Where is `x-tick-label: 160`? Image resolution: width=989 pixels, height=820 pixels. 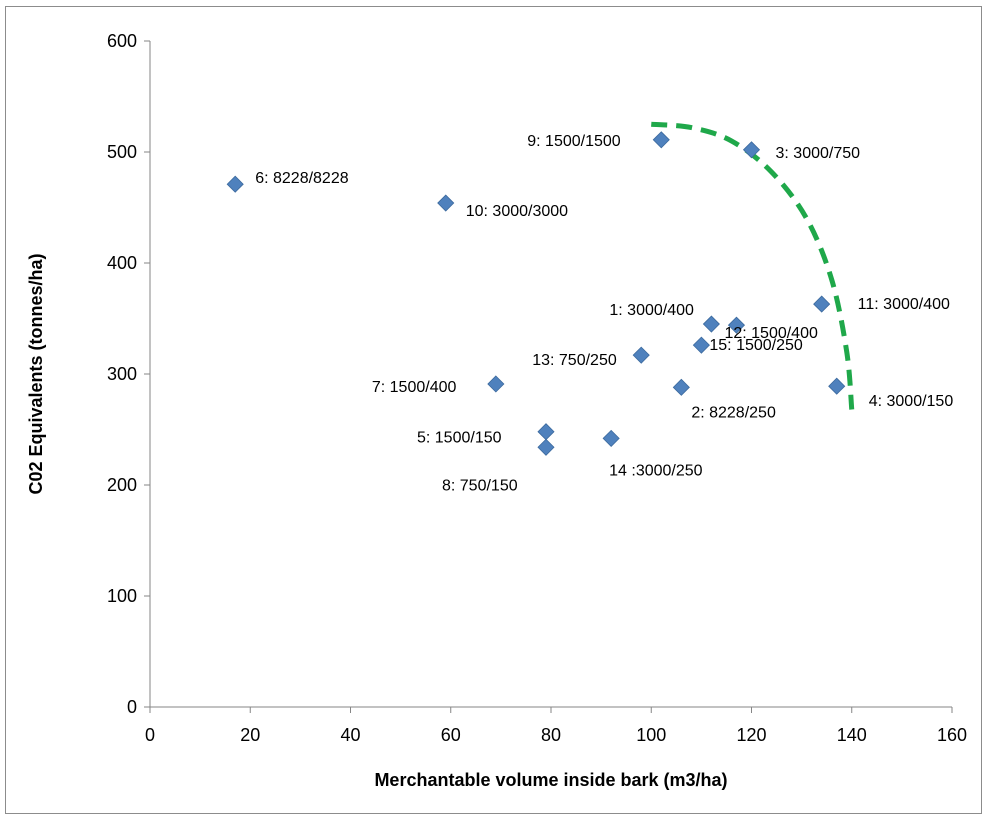
x-tick-label: 160 is located at coordinates (952, 735).